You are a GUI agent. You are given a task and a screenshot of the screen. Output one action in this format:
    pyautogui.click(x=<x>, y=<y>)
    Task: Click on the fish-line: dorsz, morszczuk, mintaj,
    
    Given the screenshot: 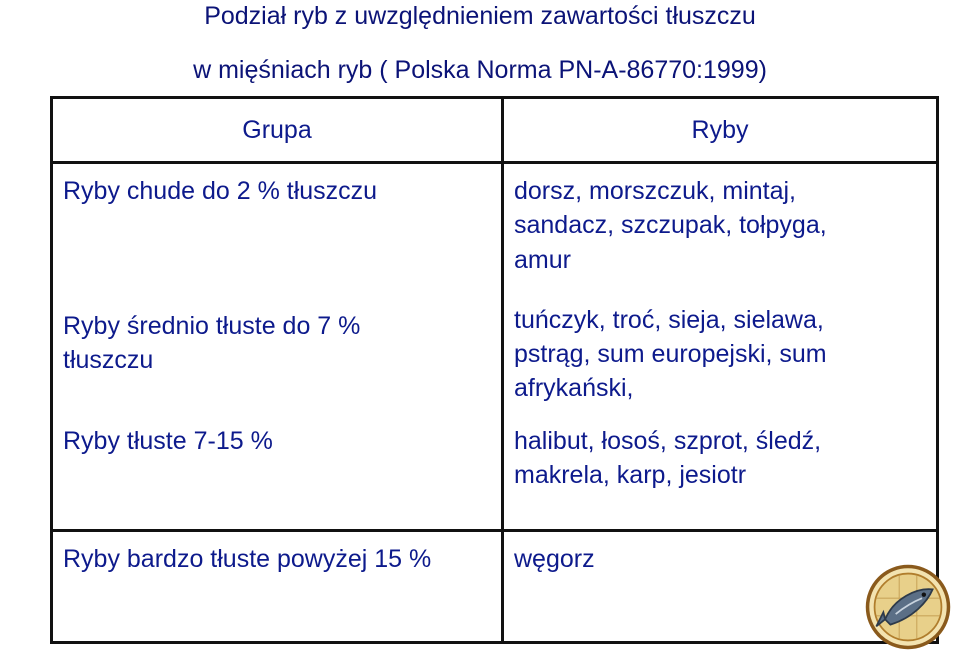 What is the action you would take?
    pyautogui.click(x=655, y=191)
    